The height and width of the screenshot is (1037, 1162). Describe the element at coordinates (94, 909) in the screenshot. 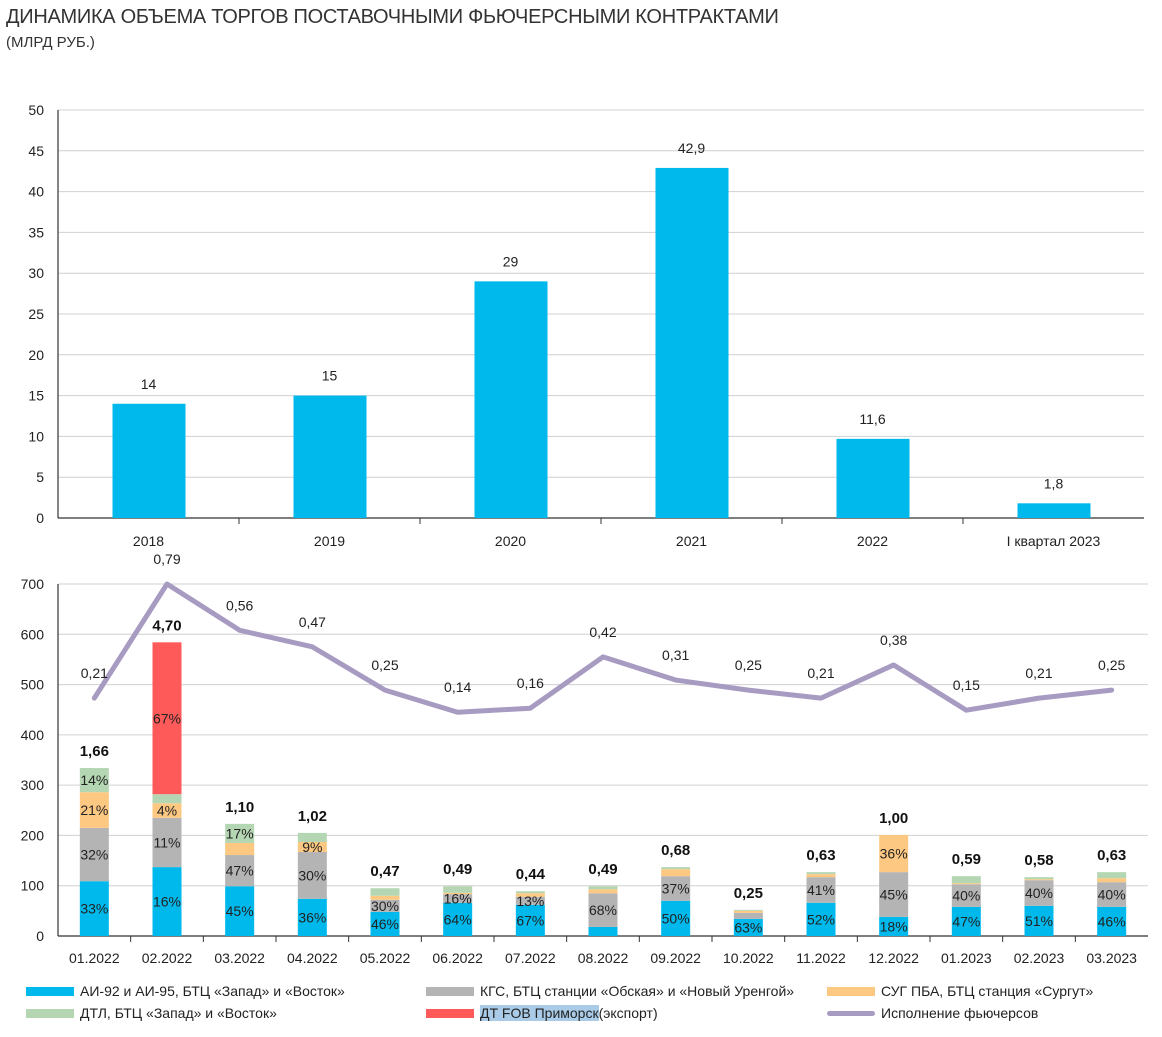

I see `segment-percent-label: 33%` at that location.